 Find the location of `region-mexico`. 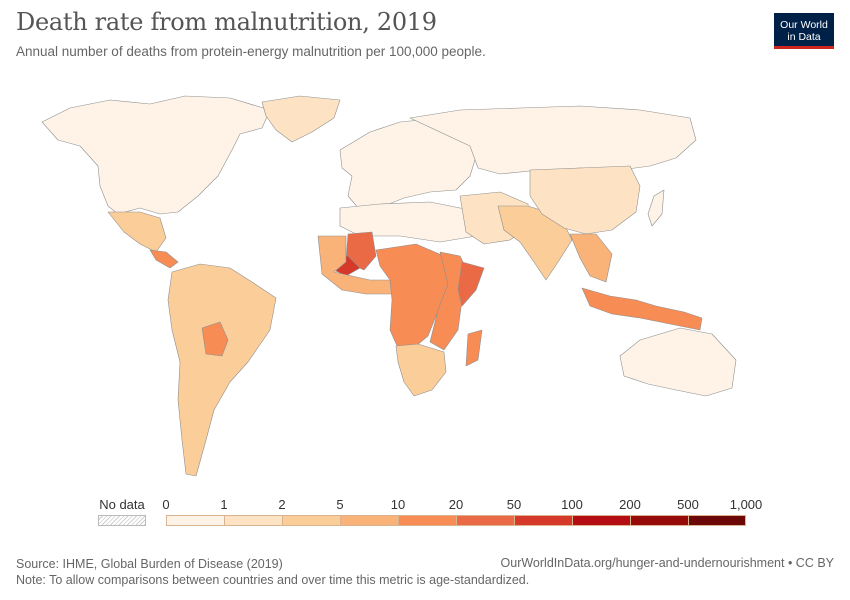

region-mexico is located at coordinates (137, 232).